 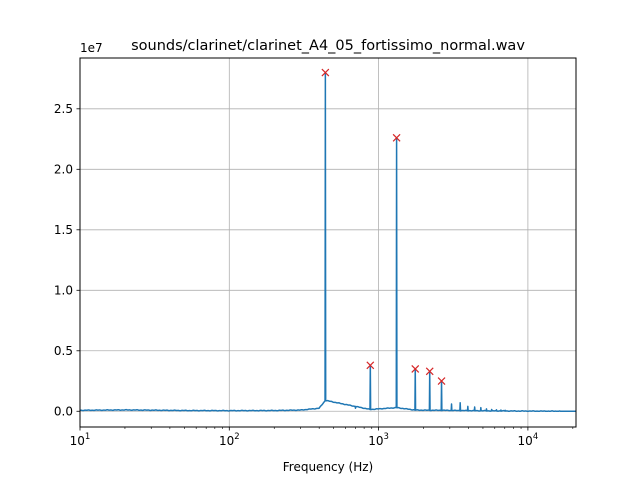 I want to click on y-offset-label: 1e7, so click(x=91, y=48).